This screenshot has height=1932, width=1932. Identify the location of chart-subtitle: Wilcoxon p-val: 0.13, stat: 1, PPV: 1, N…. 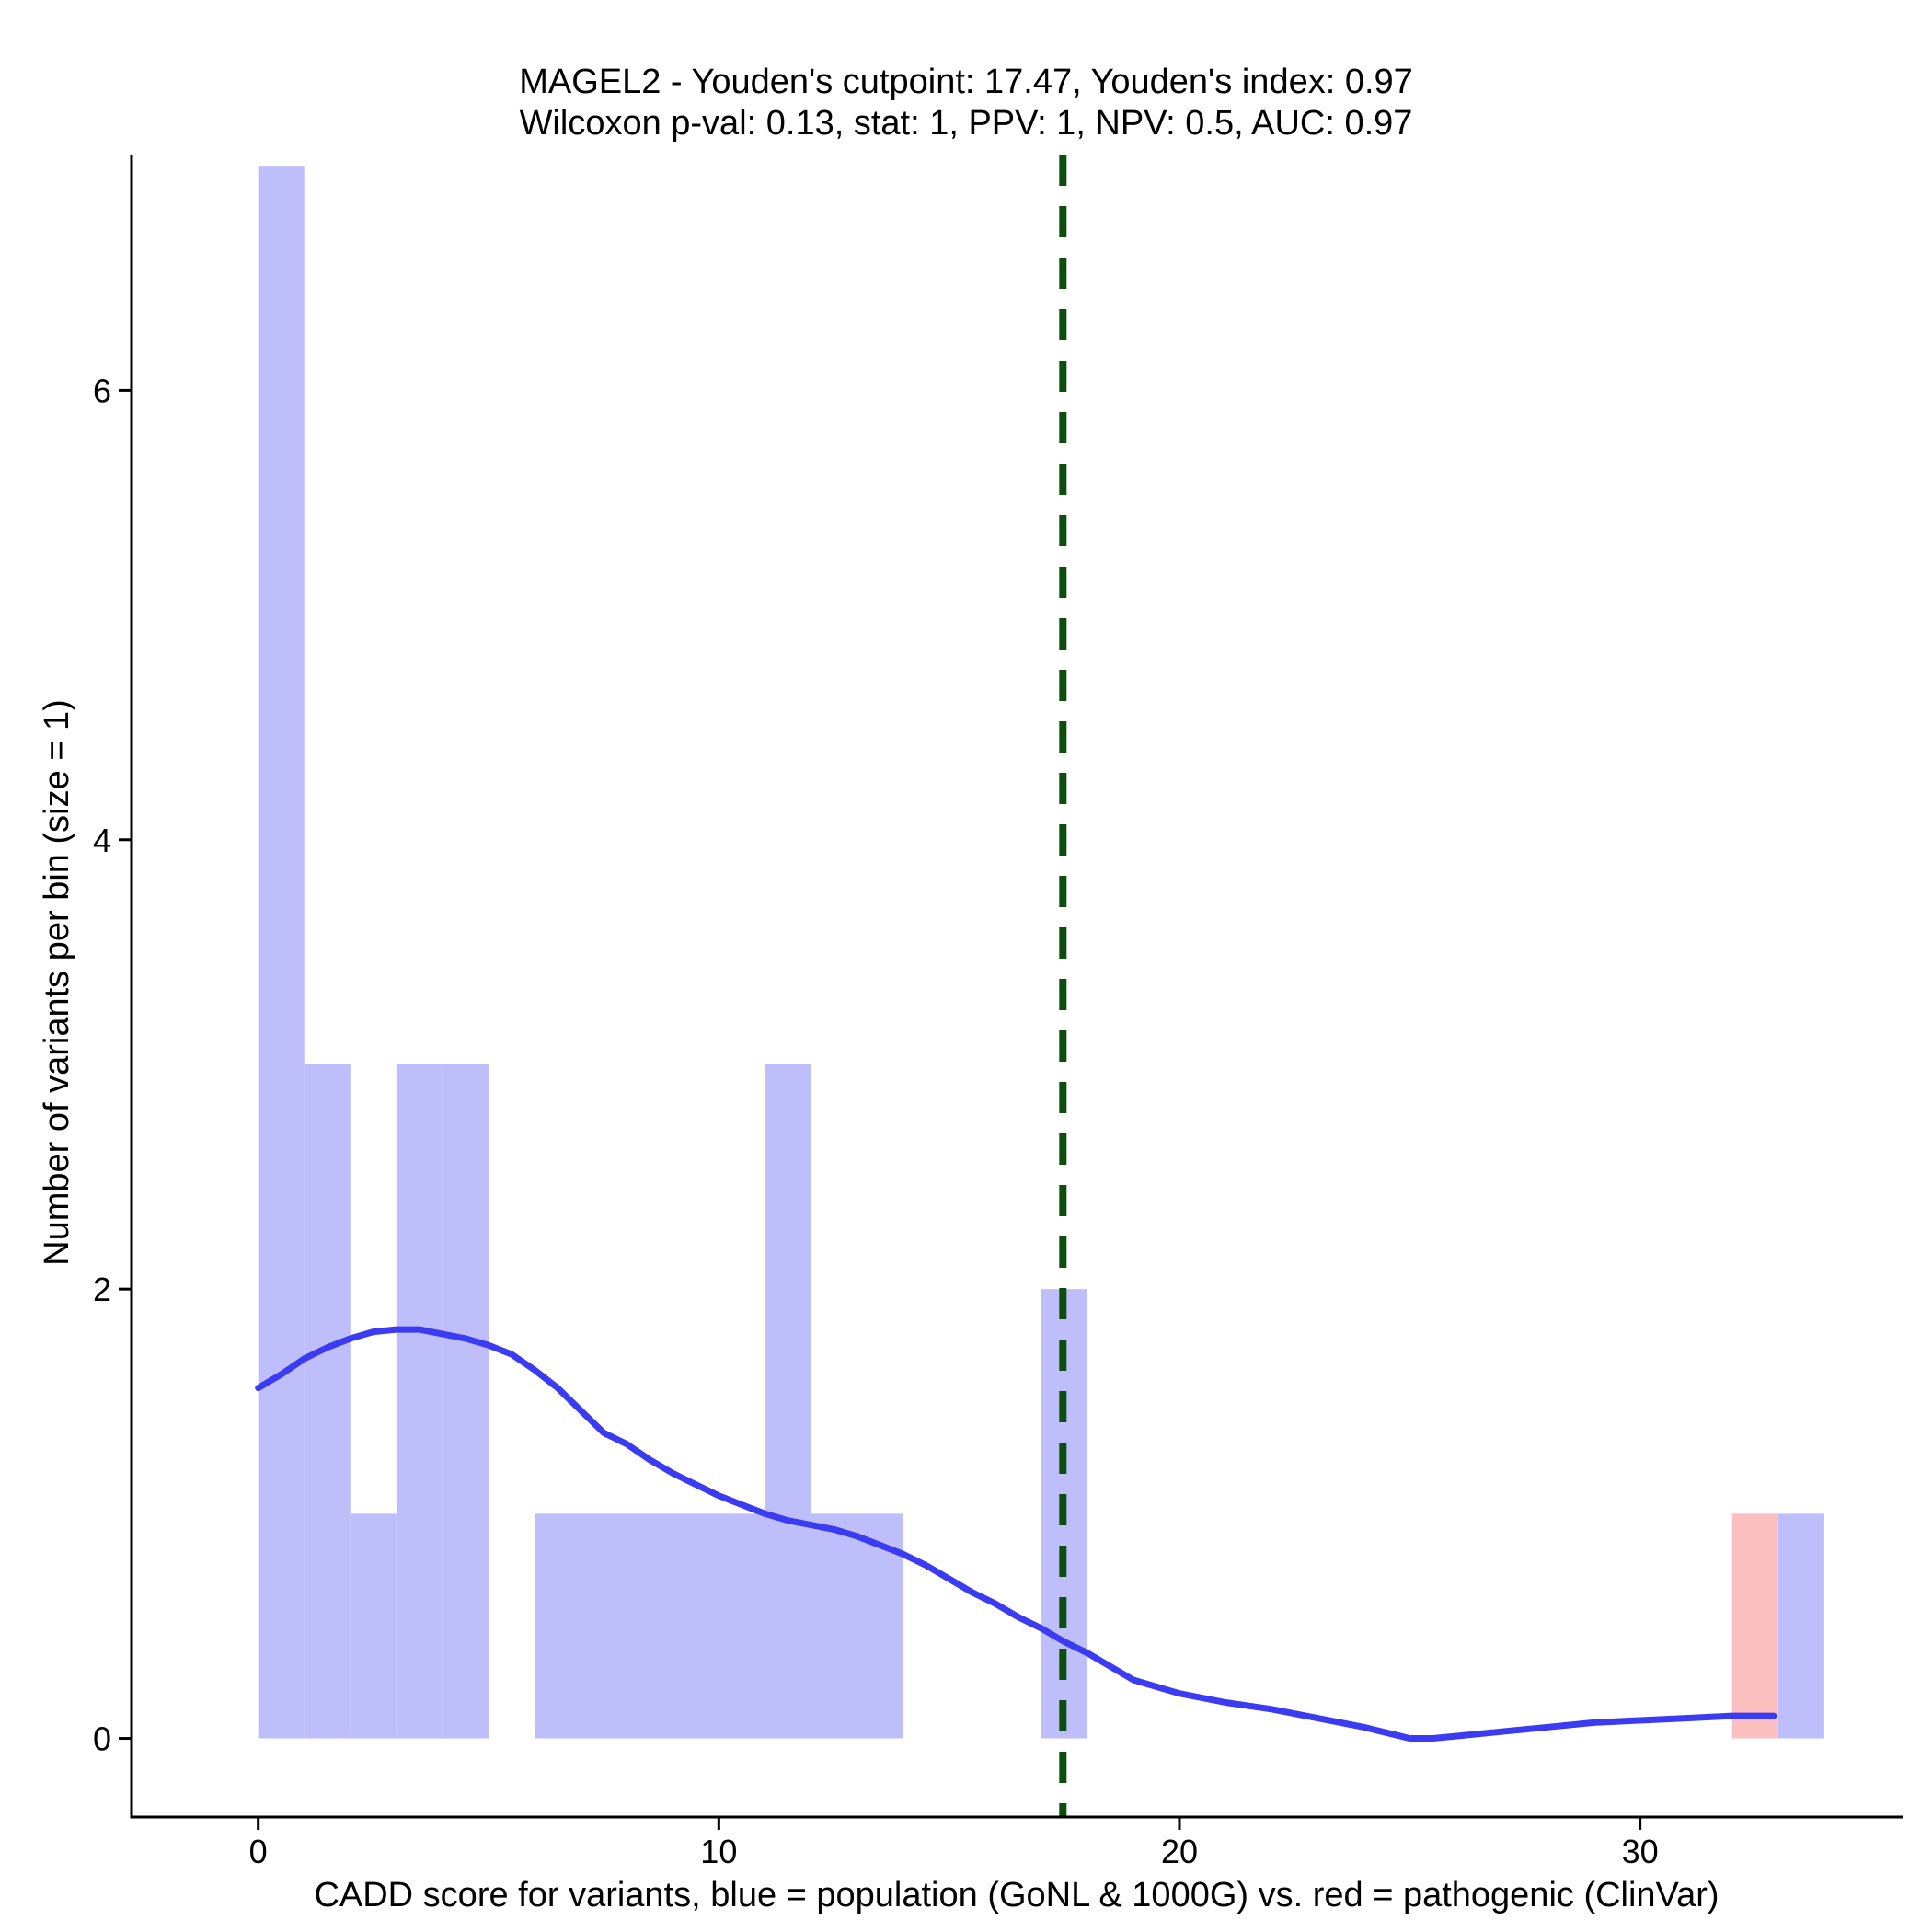
(966, 123).